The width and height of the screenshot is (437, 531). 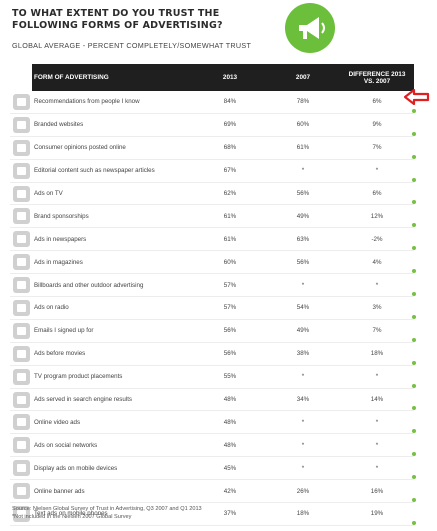 I want to click on table-row: Ads before movies 56% 38% 18%, so click(x=213, y=354).